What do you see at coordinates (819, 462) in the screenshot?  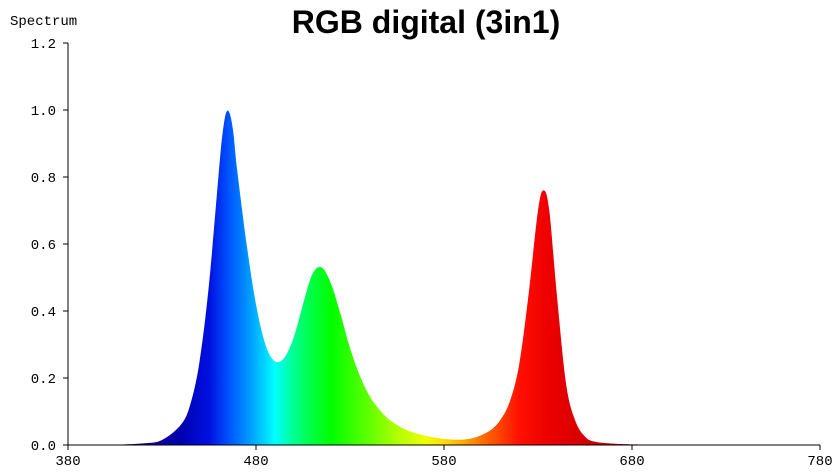 I see `x-tick-label: 780` at bounding box center [819, 462].